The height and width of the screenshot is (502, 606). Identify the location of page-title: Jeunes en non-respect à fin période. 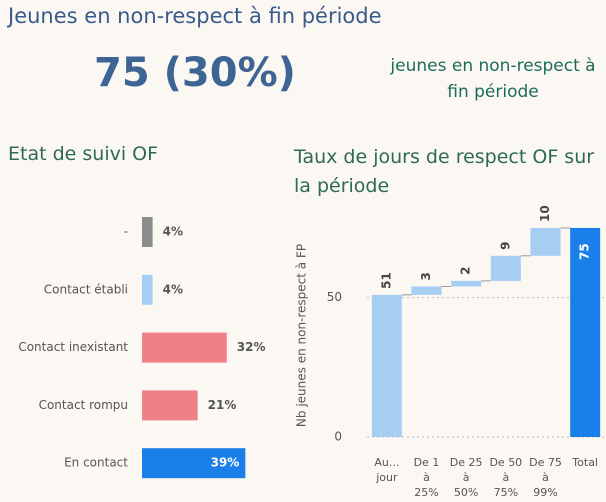
(195, 16).